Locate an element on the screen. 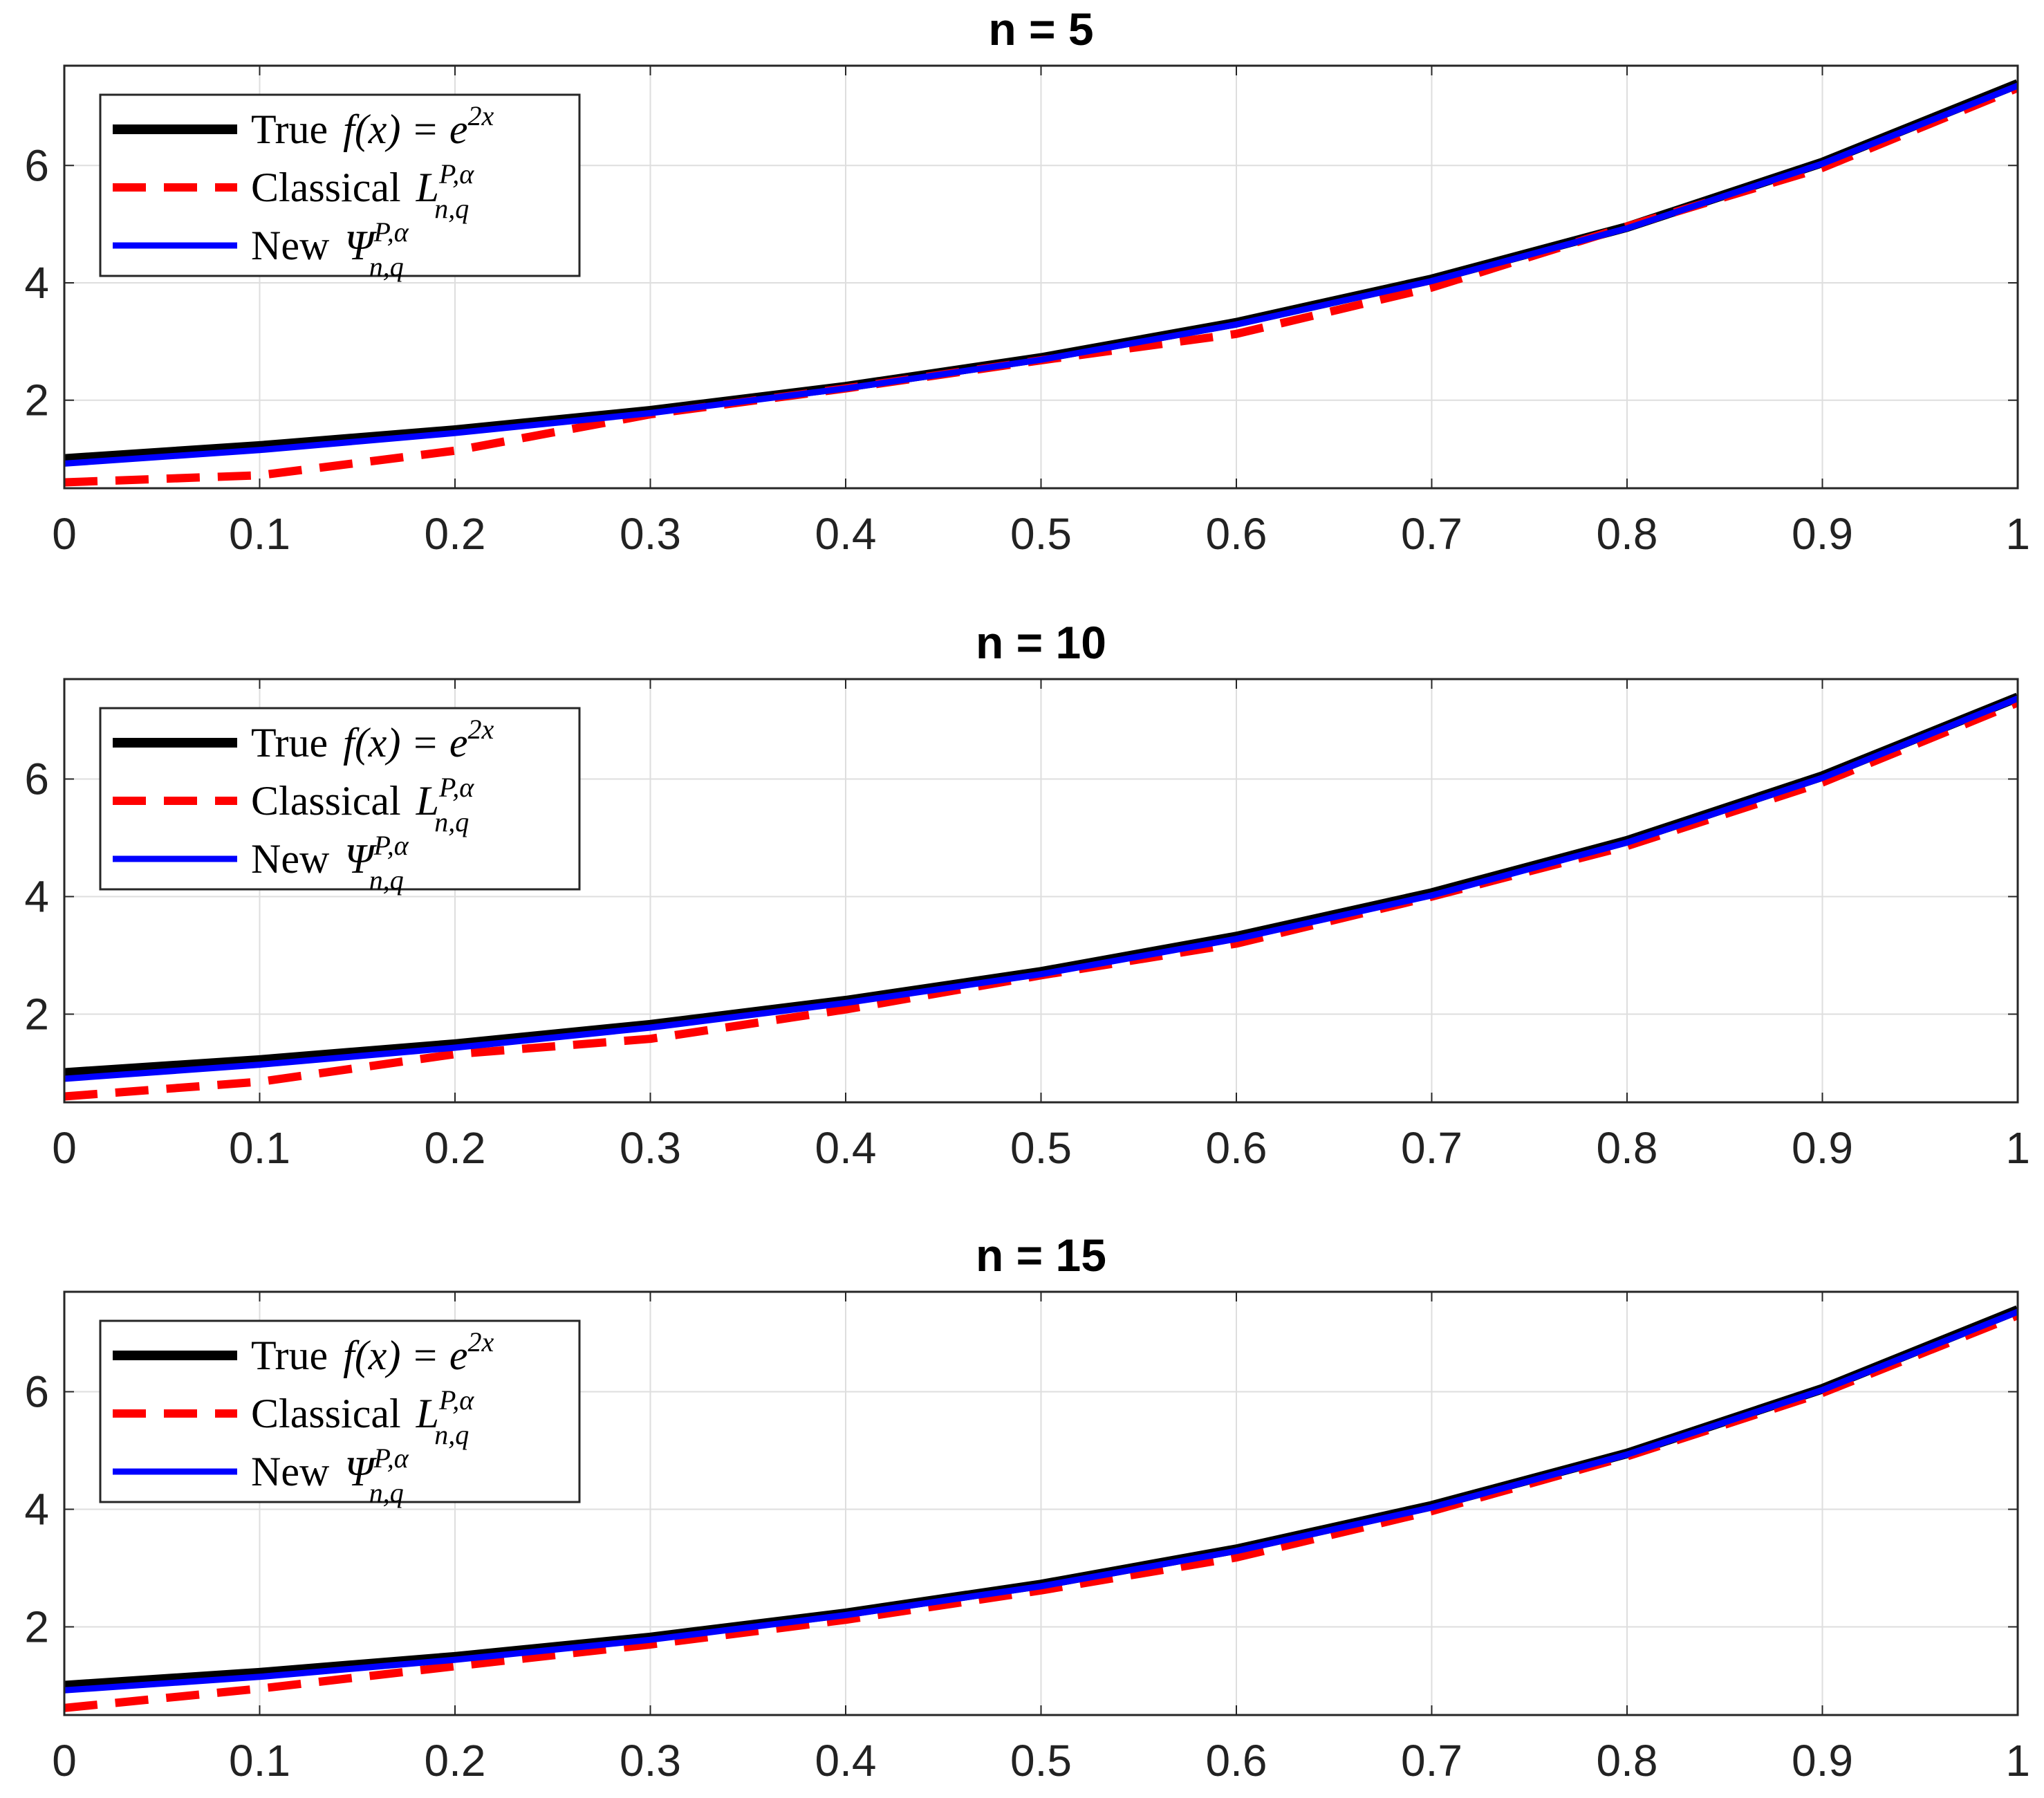 This screenshot has width=2044, height=1798. chart-title: n = 10 is located at coordinates (1041, 642).